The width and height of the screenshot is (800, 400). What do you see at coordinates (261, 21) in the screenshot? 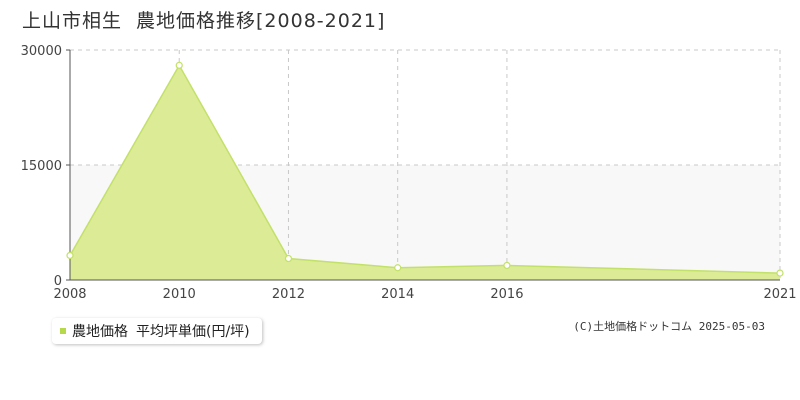
I see `title-subject: 農地価格推移[2008-2021]` at bounding box center [261, 21].